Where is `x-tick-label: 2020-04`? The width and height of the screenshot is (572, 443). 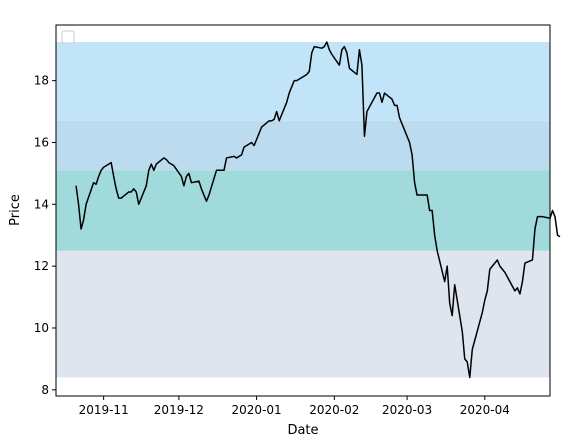
x-tick-label: 2020-04 is located at coordinates (485, 410).